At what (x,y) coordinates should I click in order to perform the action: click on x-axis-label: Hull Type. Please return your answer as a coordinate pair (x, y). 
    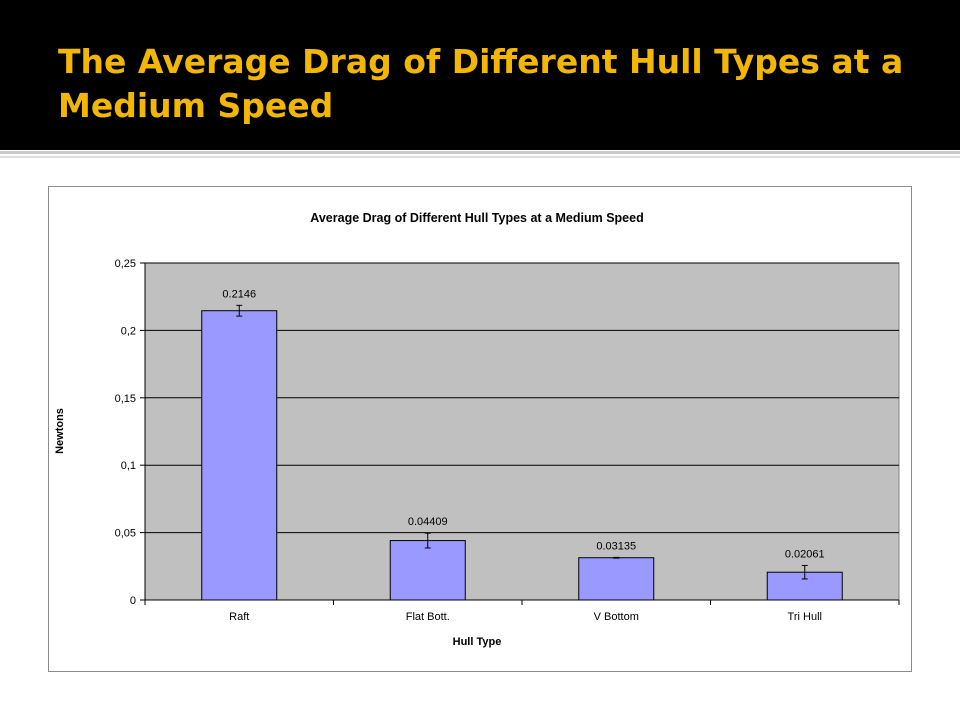
    Looking at the image, I should click on (477, 642).